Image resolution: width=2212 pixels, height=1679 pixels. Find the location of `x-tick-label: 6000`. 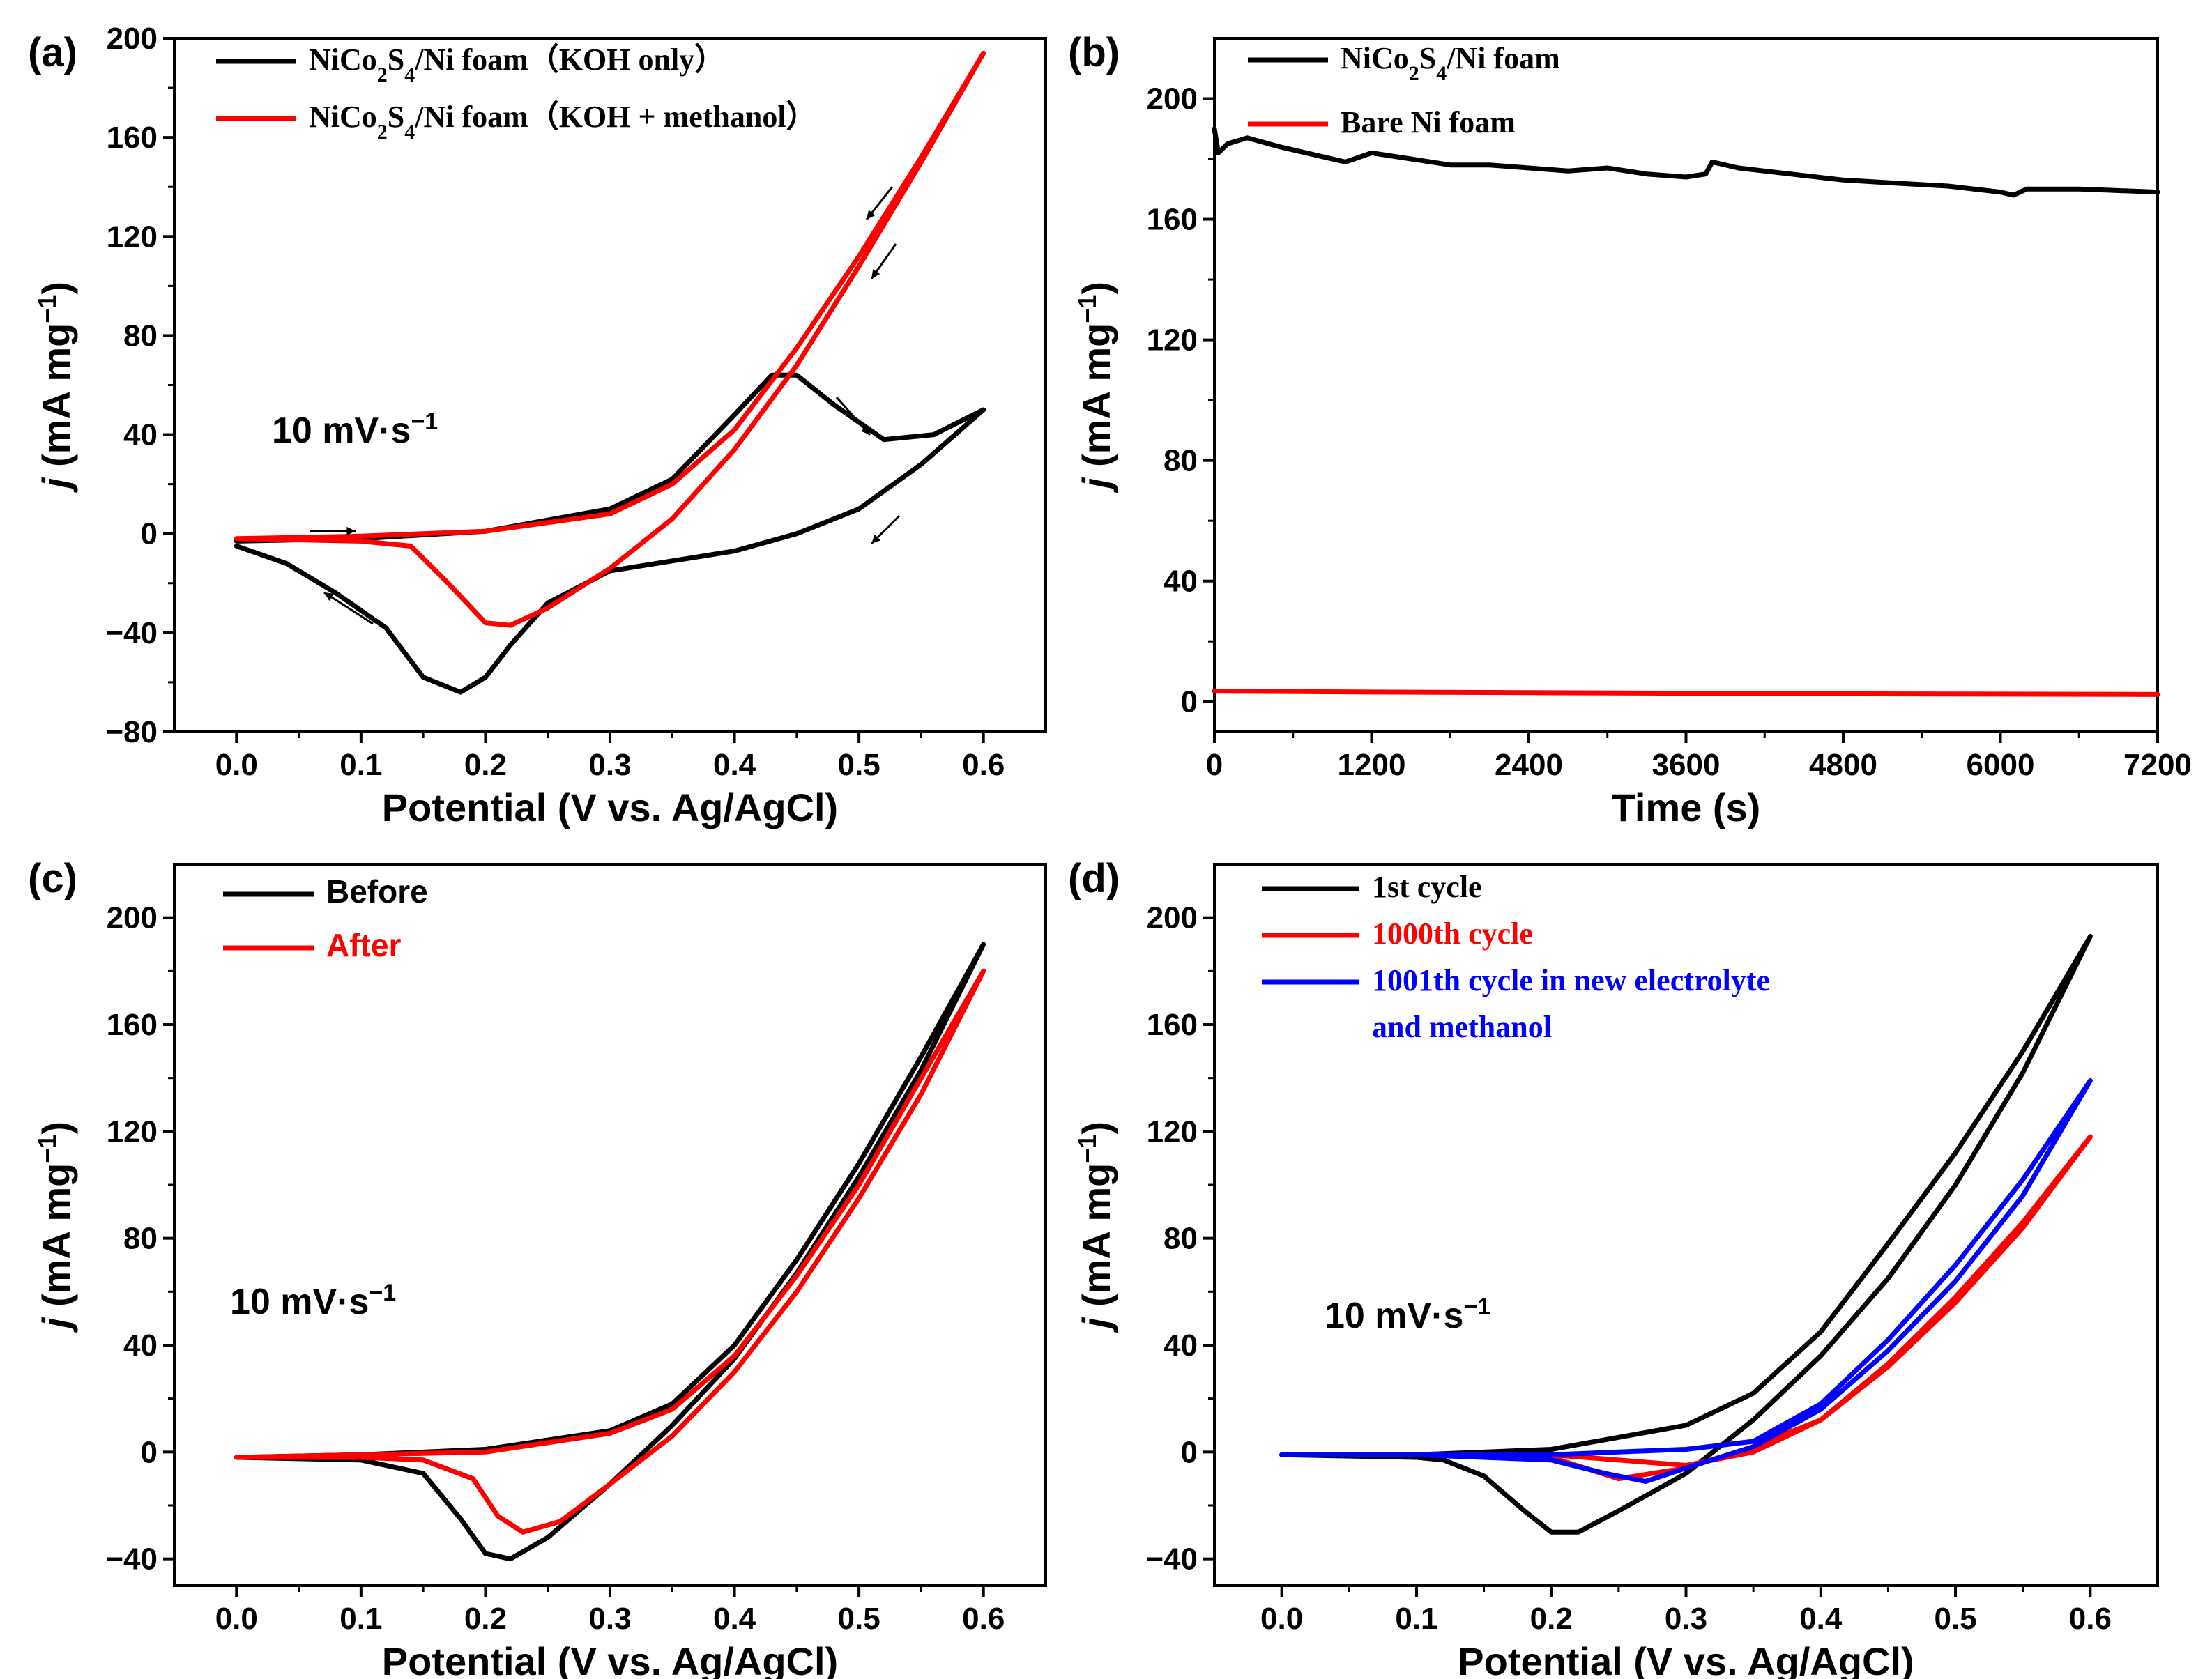

x-tick-label: 6000 is located at coordinates (2001, 765).